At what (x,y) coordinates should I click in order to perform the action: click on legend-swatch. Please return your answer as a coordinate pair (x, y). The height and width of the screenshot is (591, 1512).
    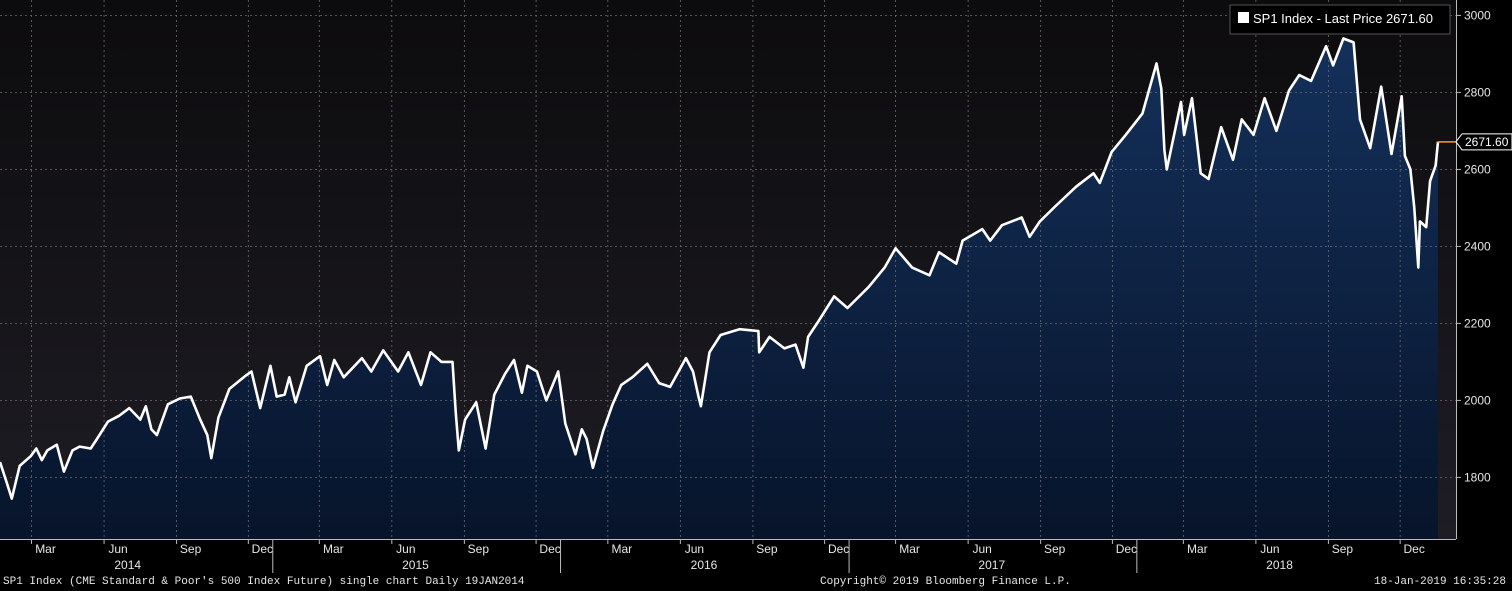
    Looking at the image, I should click on (1243, 17).